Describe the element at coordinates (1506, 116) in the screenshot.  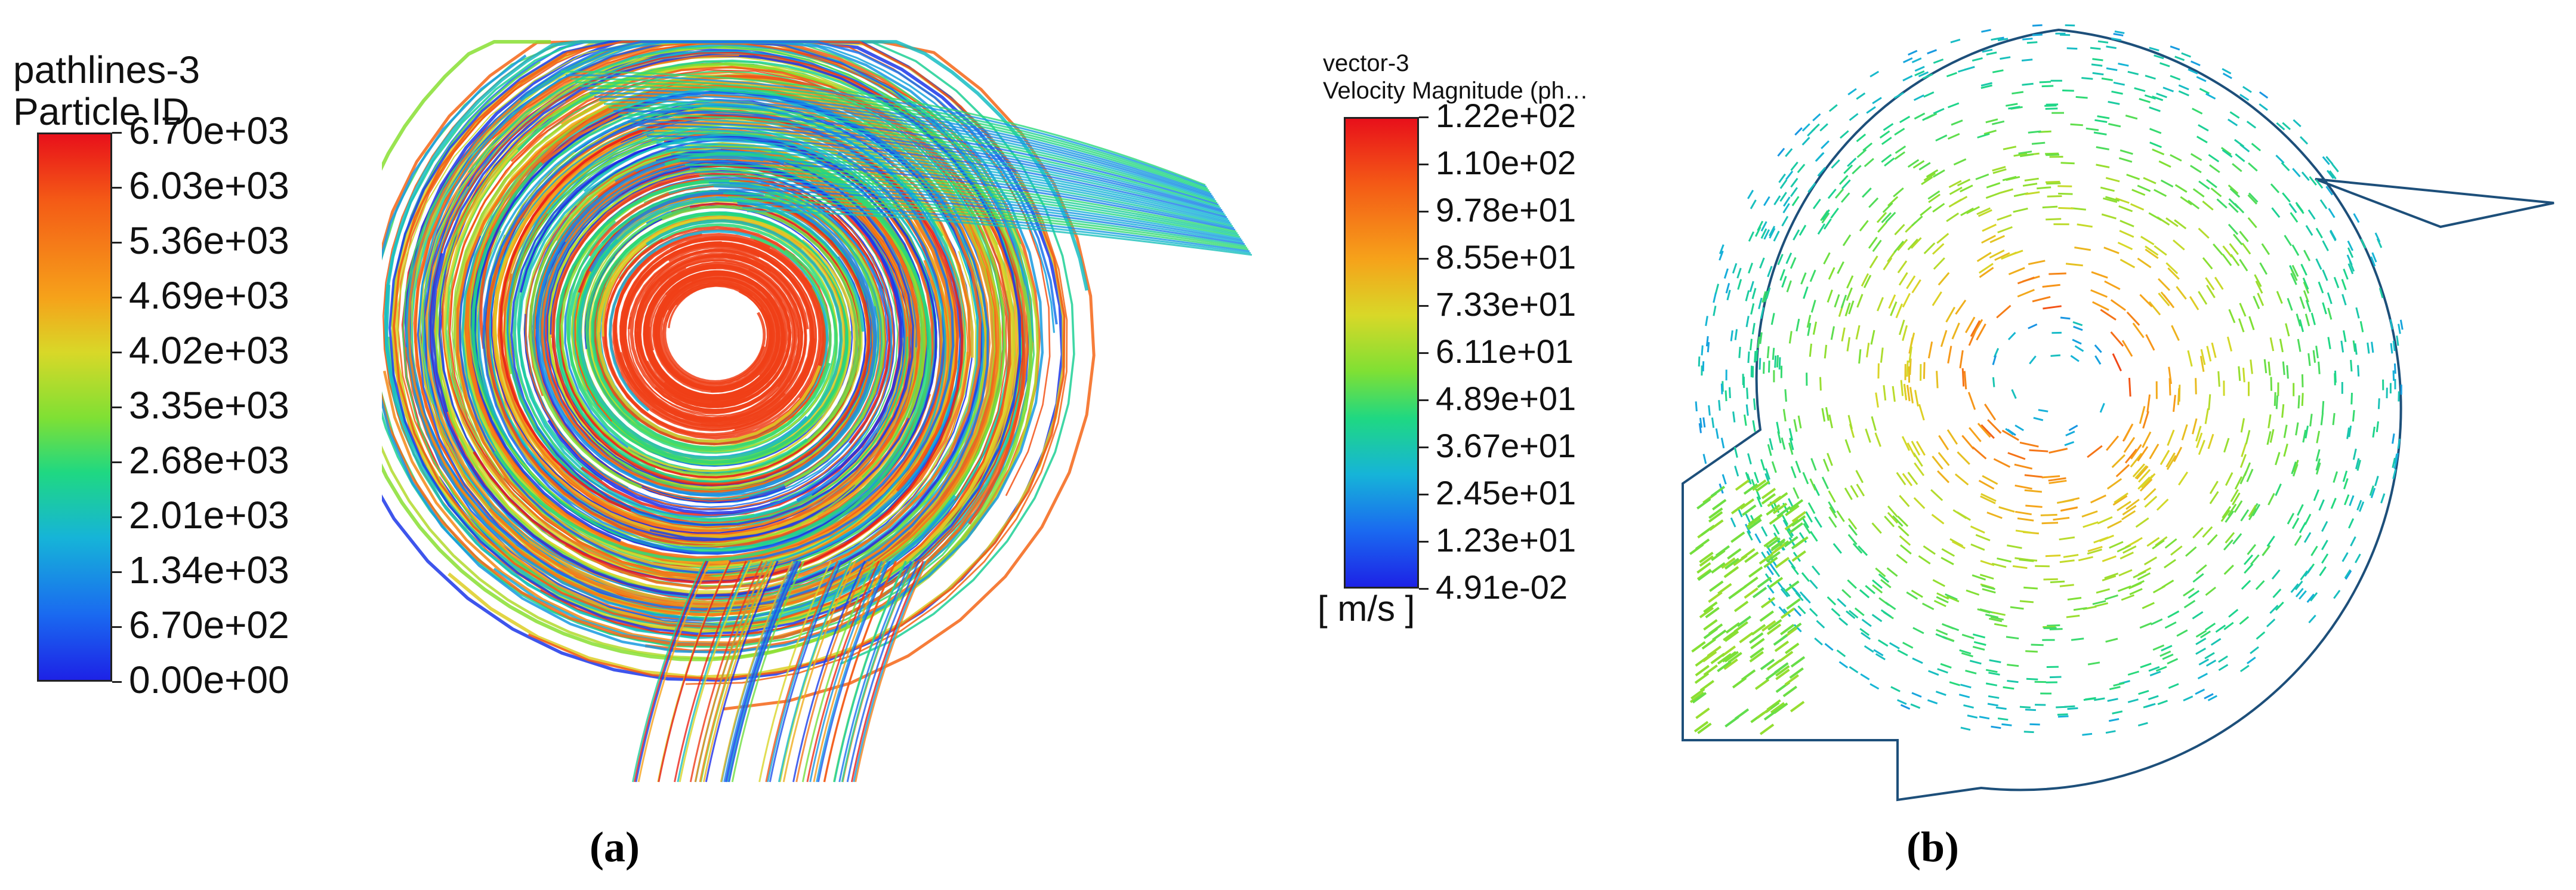
I see `colorbar-tick-label: 1.22e+02` at that location.